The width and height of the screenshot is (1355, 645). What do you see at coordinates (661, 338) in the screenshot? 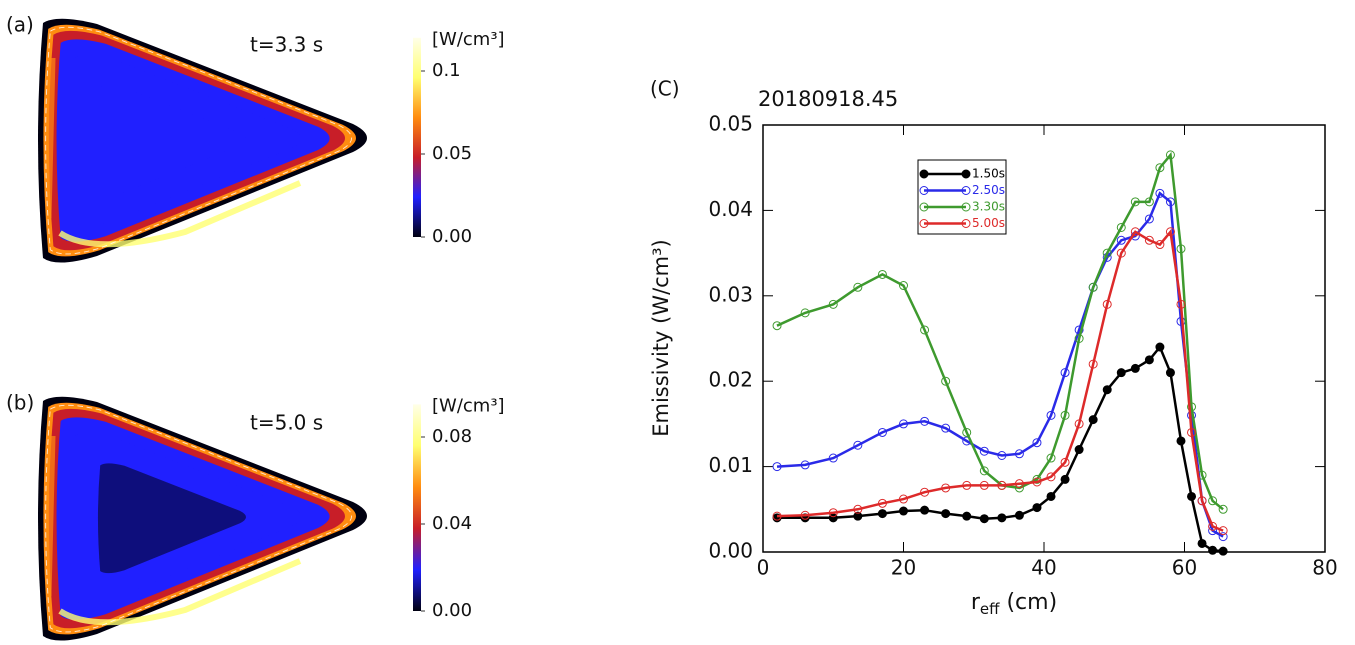
I see `y-axis-label: Emissivity (W/cm³)` at bounding box center [661, 338].